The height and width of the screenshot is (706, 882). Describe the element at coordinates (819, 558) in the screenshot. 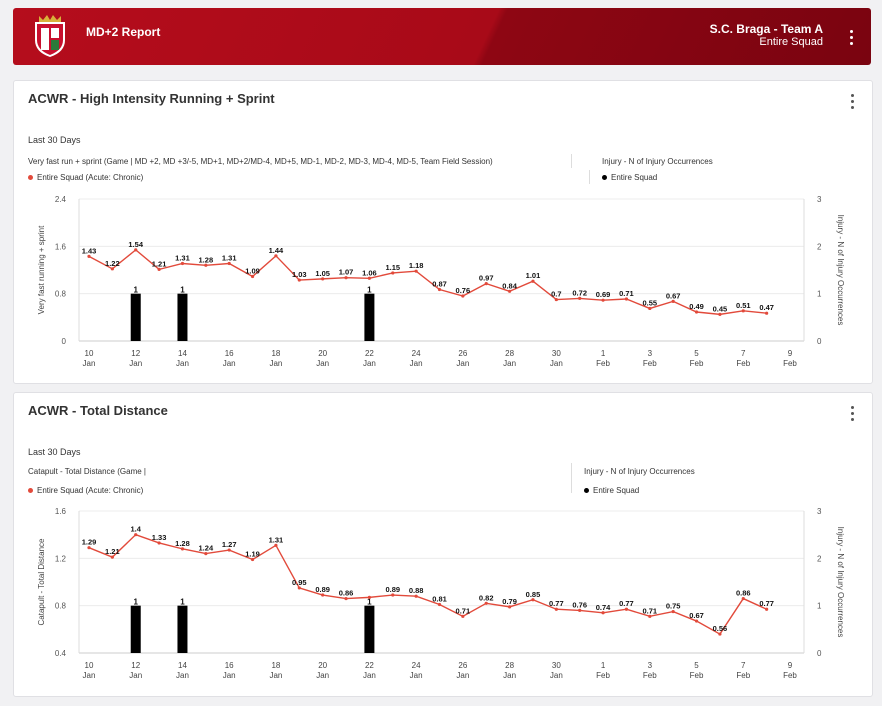

I see `y2-tick-label: 2` at that location.